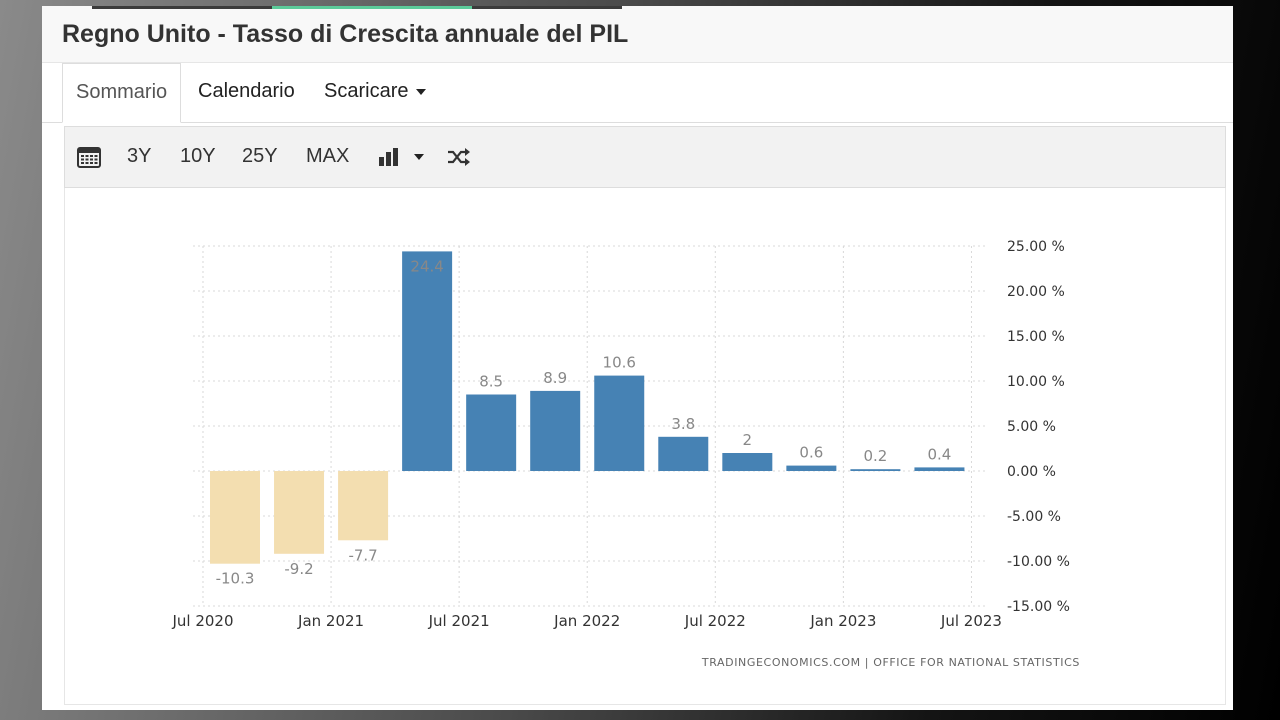  What do you see at coordinates (875, 456) in the screenshot?
I see `data-label: 0.2` at bounding box center [875, 456].